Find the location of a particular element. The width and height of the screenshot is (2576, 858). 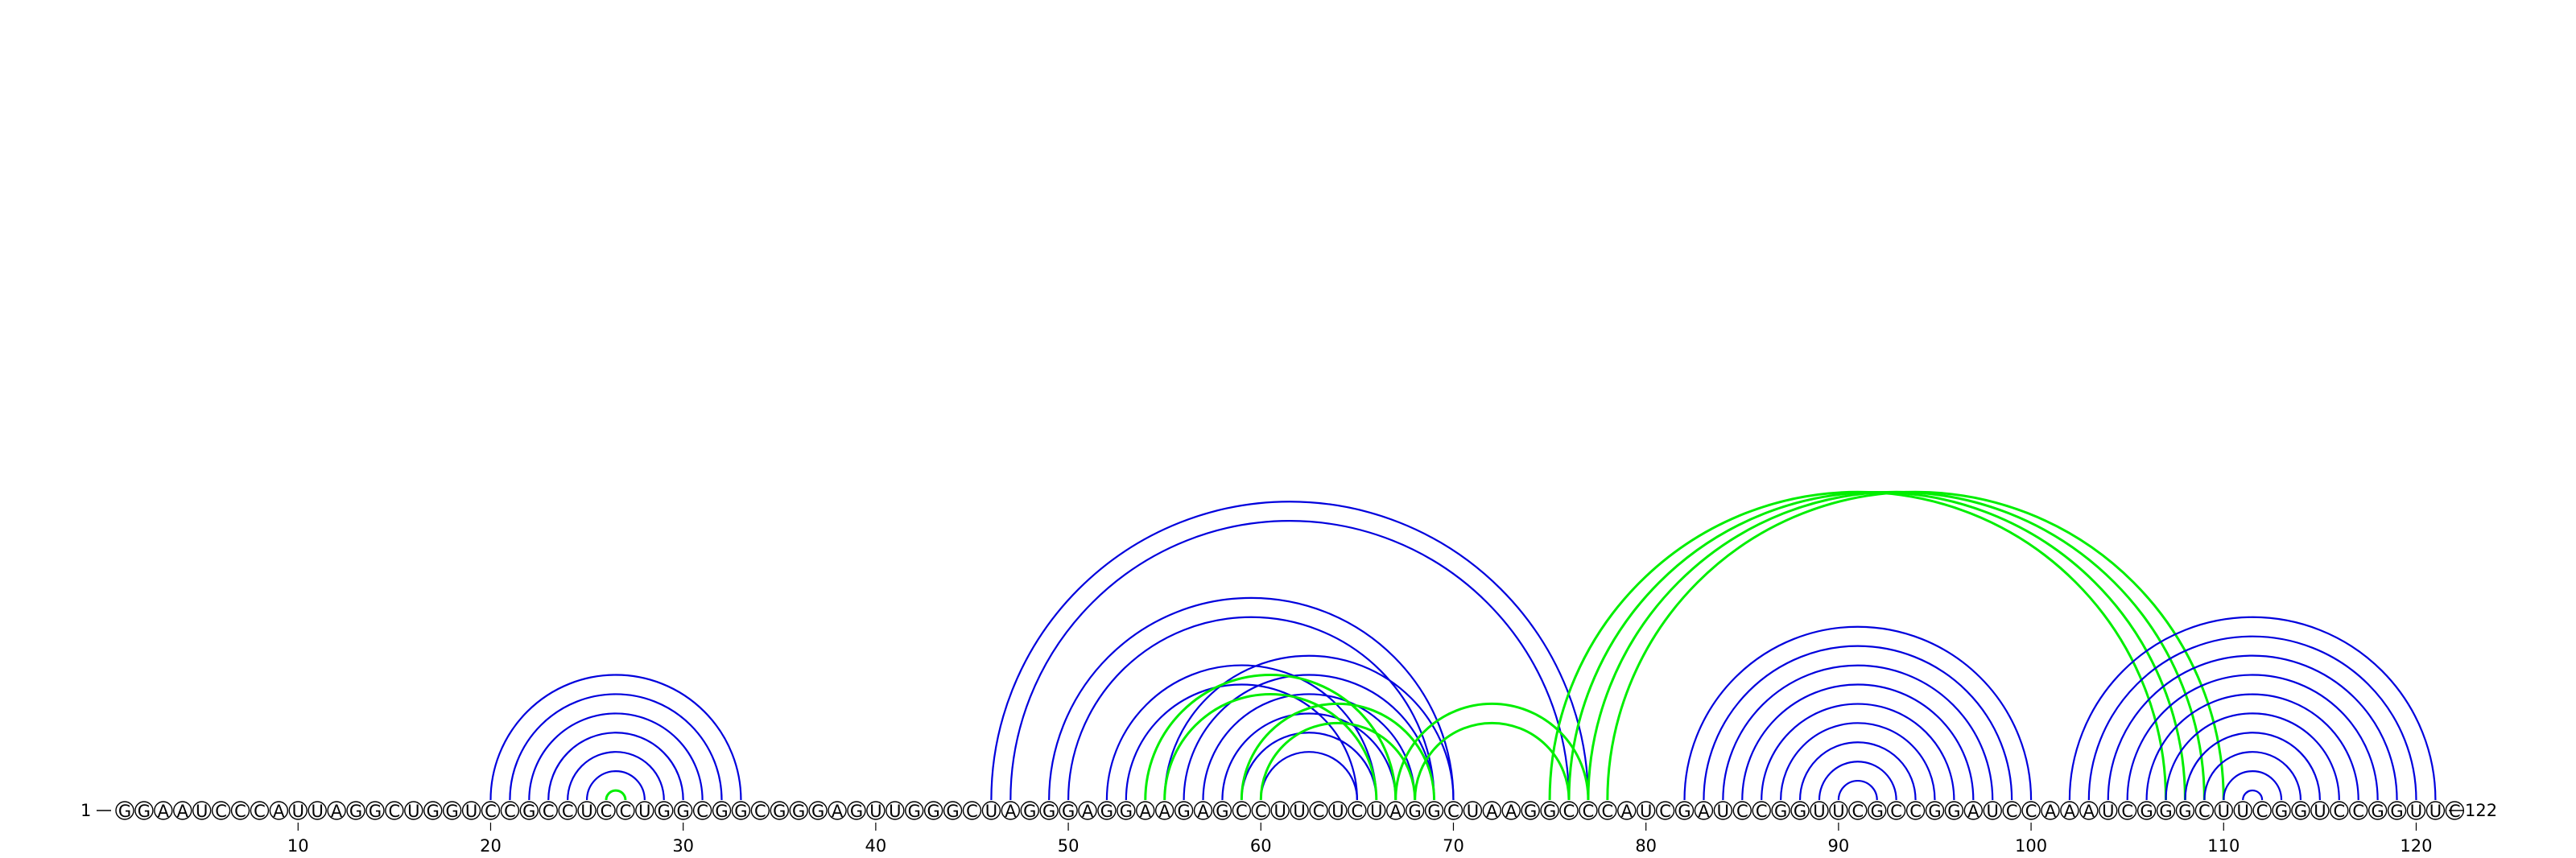

nucleotide-108: G is located at coordinates (2185, 811).